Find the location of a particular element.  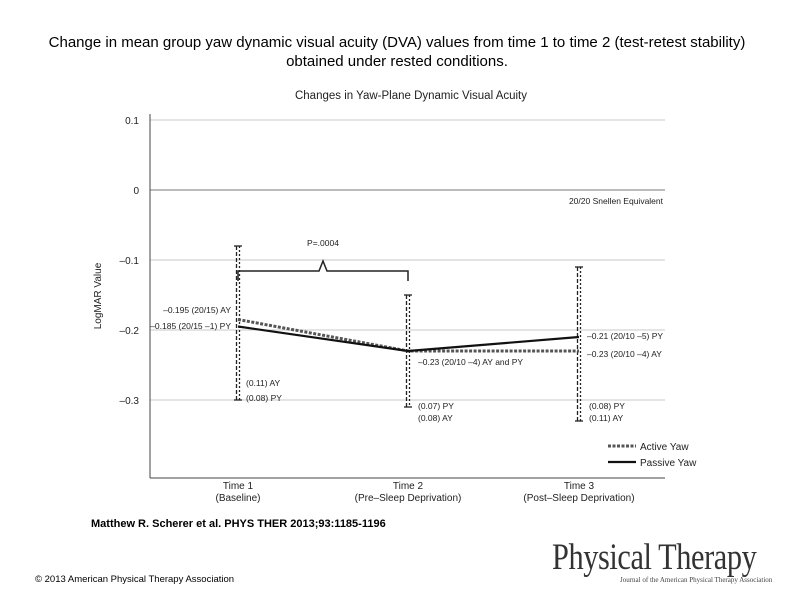

reference-line-label: 20/20 Snellen Equivalent is located at coordinates (616, 201).